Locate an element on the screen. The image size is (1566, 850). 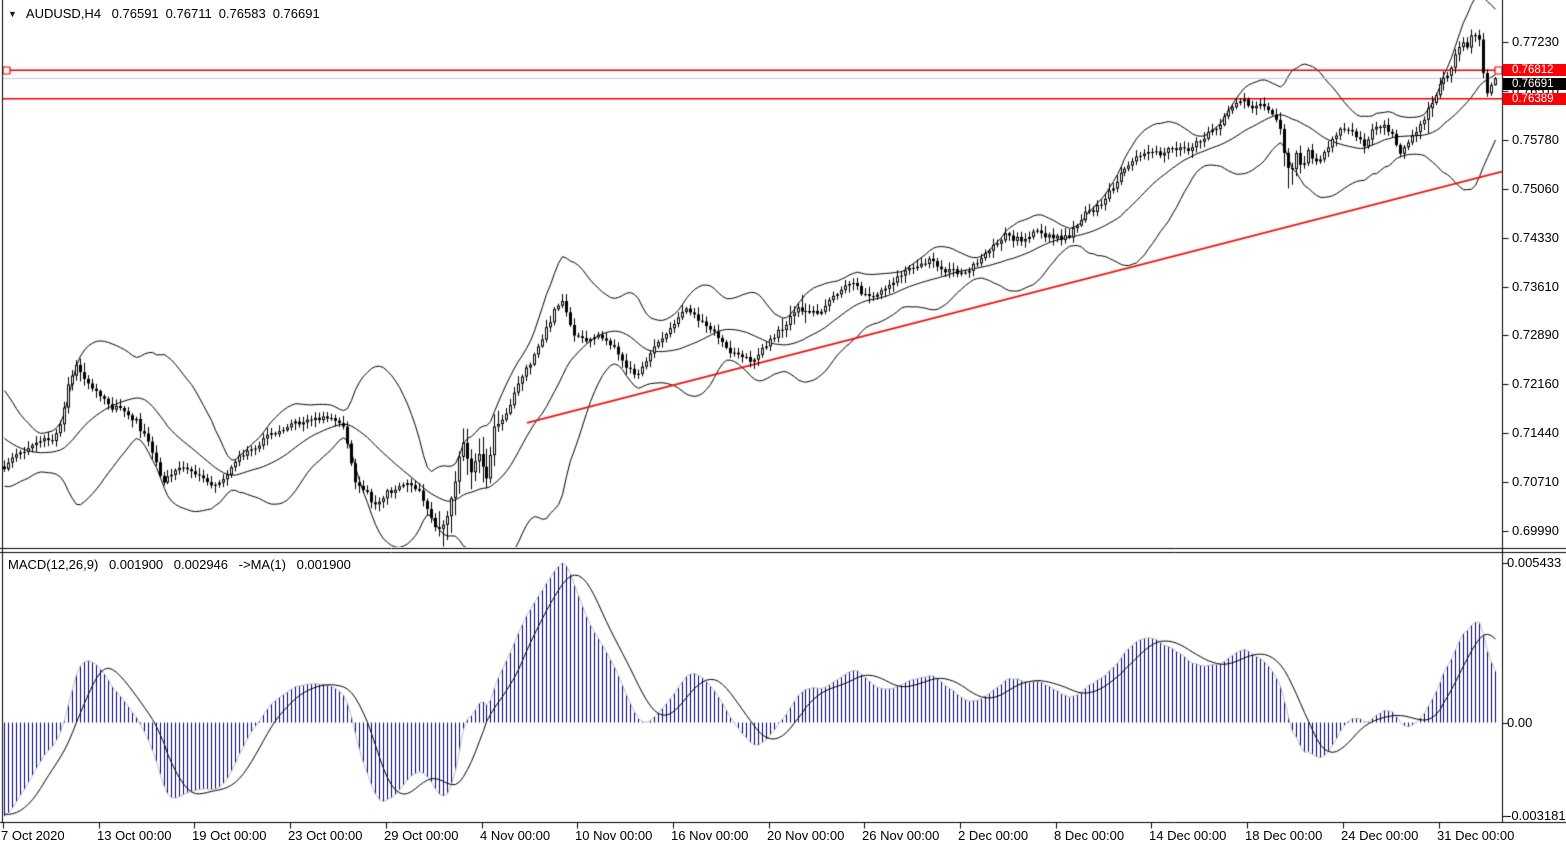
ohlc-open-value: 0.76591 is located at coordinates (135, 13).